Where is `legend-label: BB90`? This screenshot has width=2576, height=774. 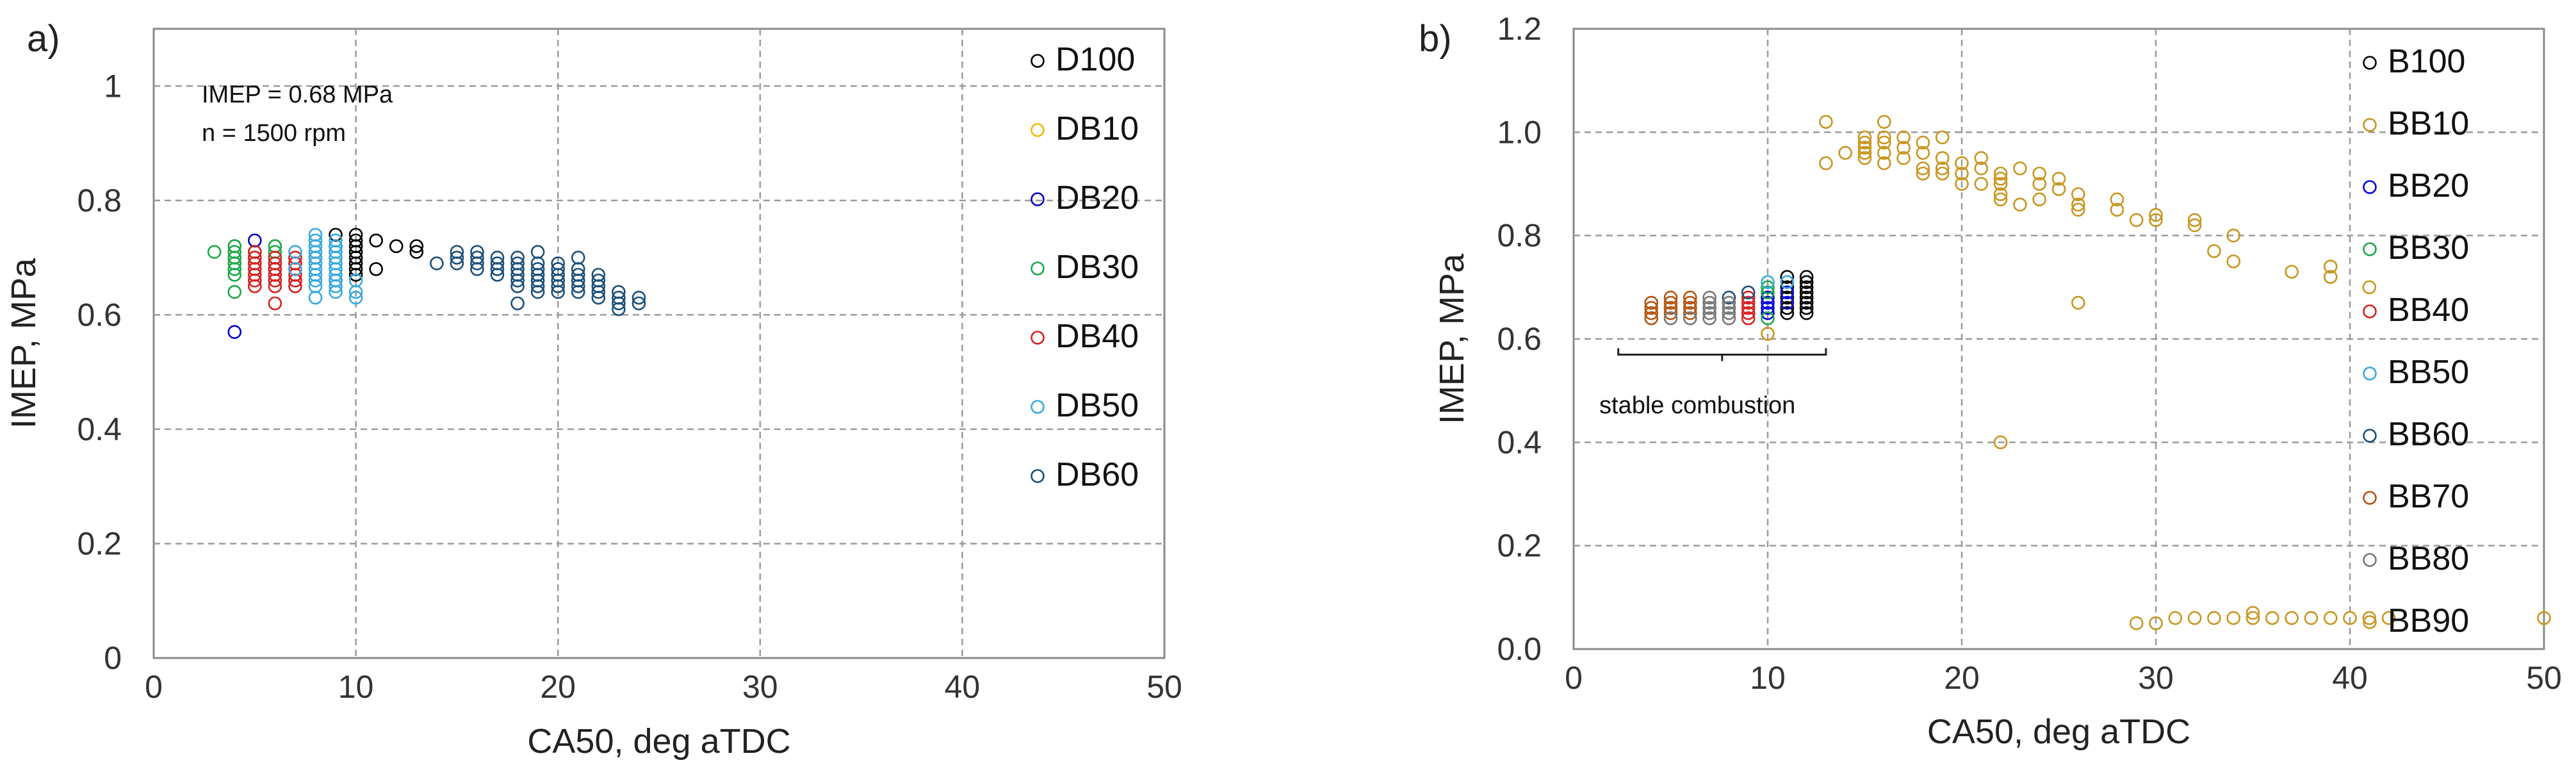
legend-label: BB90 is located at coordinates (2428, 620).